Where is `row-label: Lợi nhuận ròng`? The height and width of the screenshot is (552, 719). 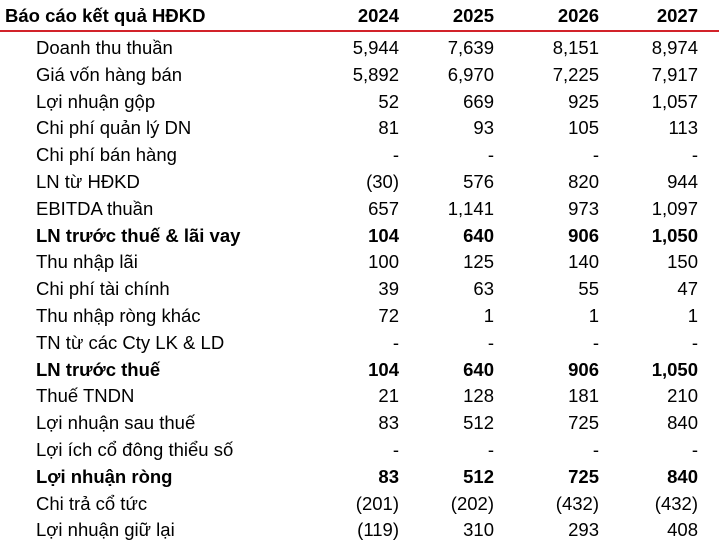
row-label: Lợi nhuận ròng is located at coordinates (104, 476).